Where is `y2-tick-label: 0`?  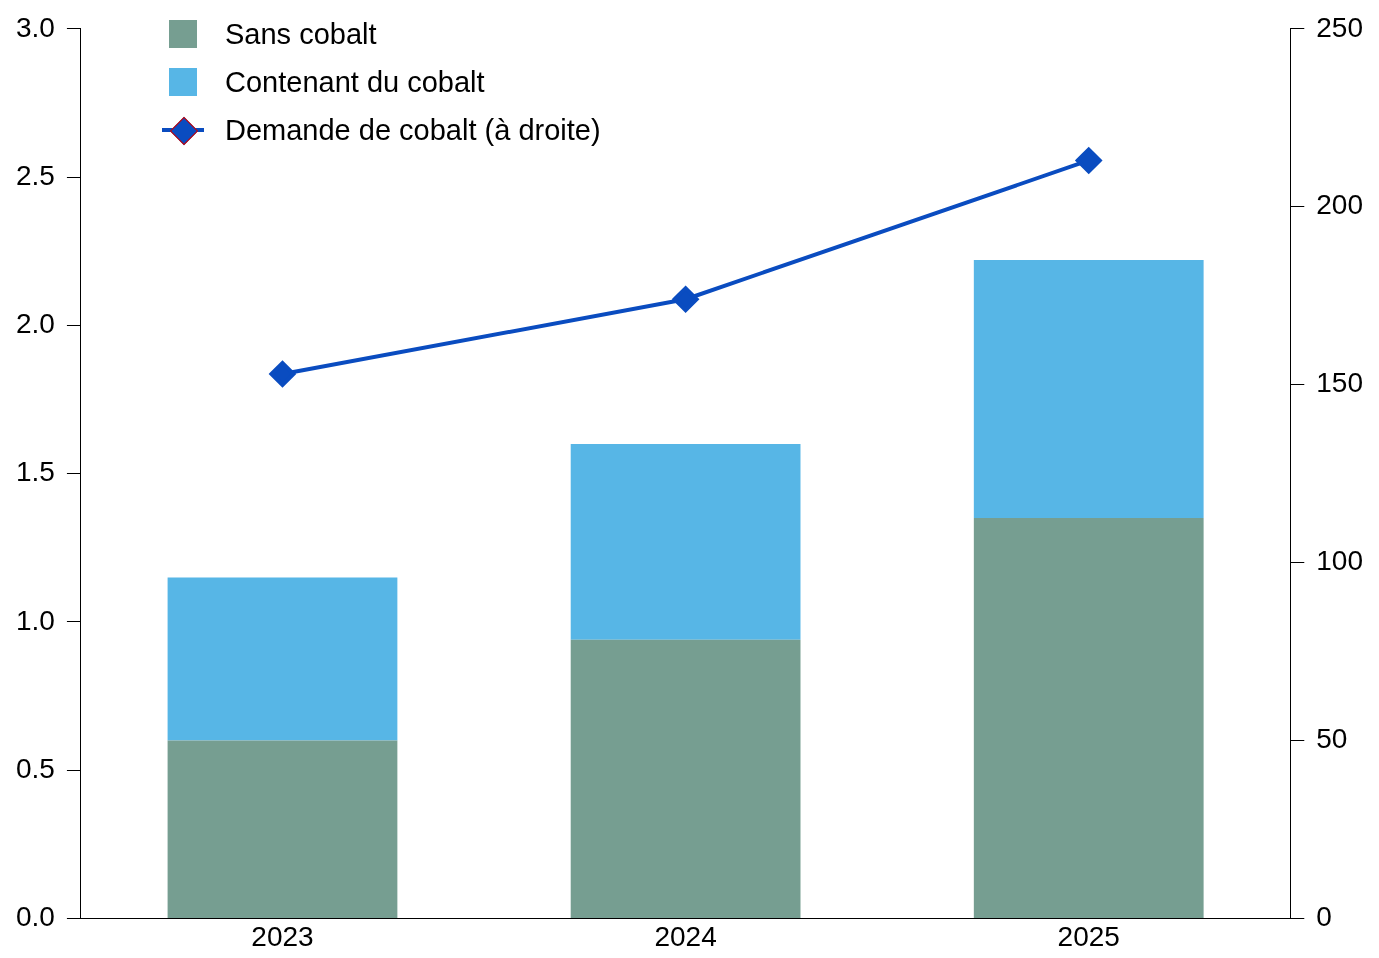 y2-tick-label: 0 is located at coordinates (1324, 917).